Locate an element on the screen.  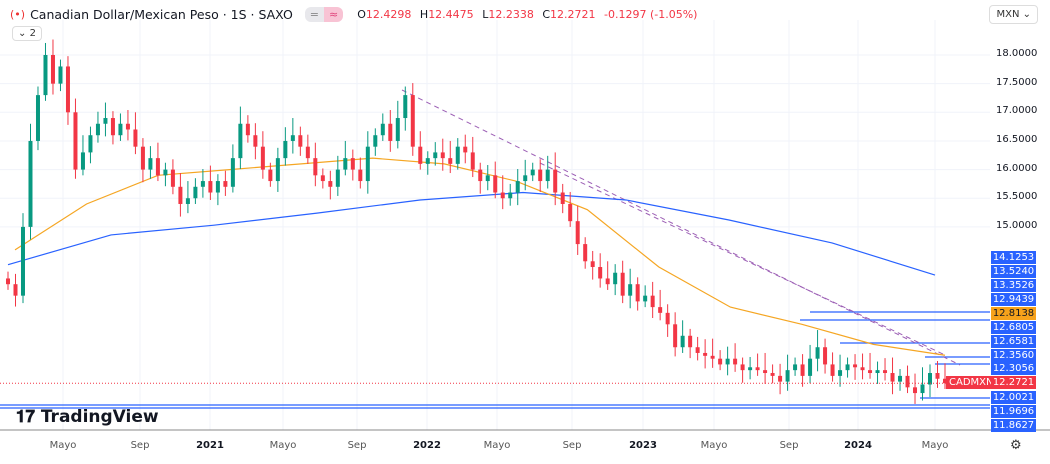
price-level-label: 12.2721 is located at coordinates (1013, 382).